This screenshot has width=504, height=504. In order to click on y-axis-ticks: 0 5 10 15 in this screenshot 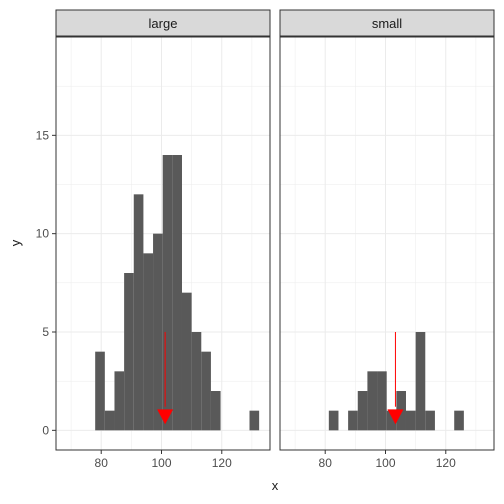, I will do `click(46, 282)`.